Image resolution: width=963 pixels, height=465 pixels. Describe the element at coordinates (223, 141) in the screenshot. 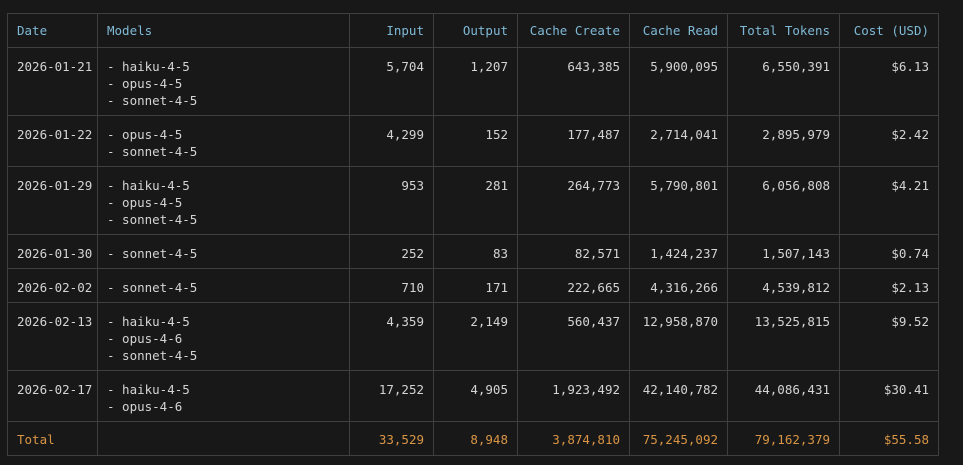

I see `models-cell: - opus-4-5 - sonnet-4-5` at that location.